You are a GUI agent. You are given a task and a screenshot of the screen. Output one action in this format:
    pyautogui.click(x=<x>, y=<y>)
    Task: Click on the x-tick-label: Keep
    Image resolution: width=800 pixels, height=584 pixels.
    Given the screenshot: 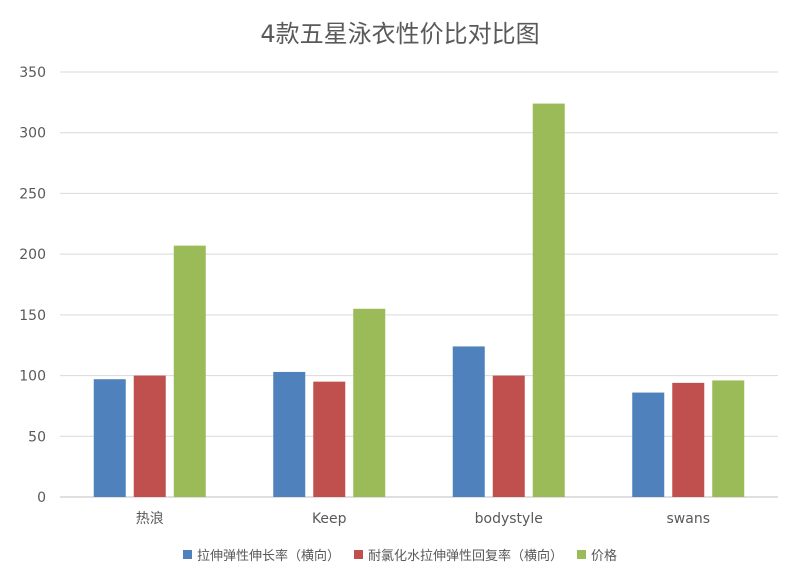 What is the action you would take?
    pyautogui.click(x=329, y=519)
    